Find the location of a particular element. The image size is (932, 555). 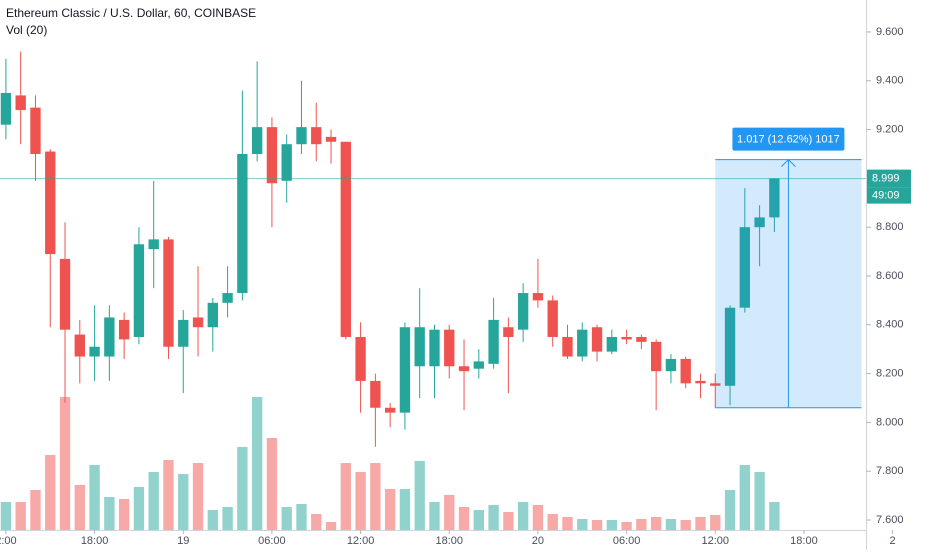

y-tick-label: 9.200 is located at coordinates (890, 129).